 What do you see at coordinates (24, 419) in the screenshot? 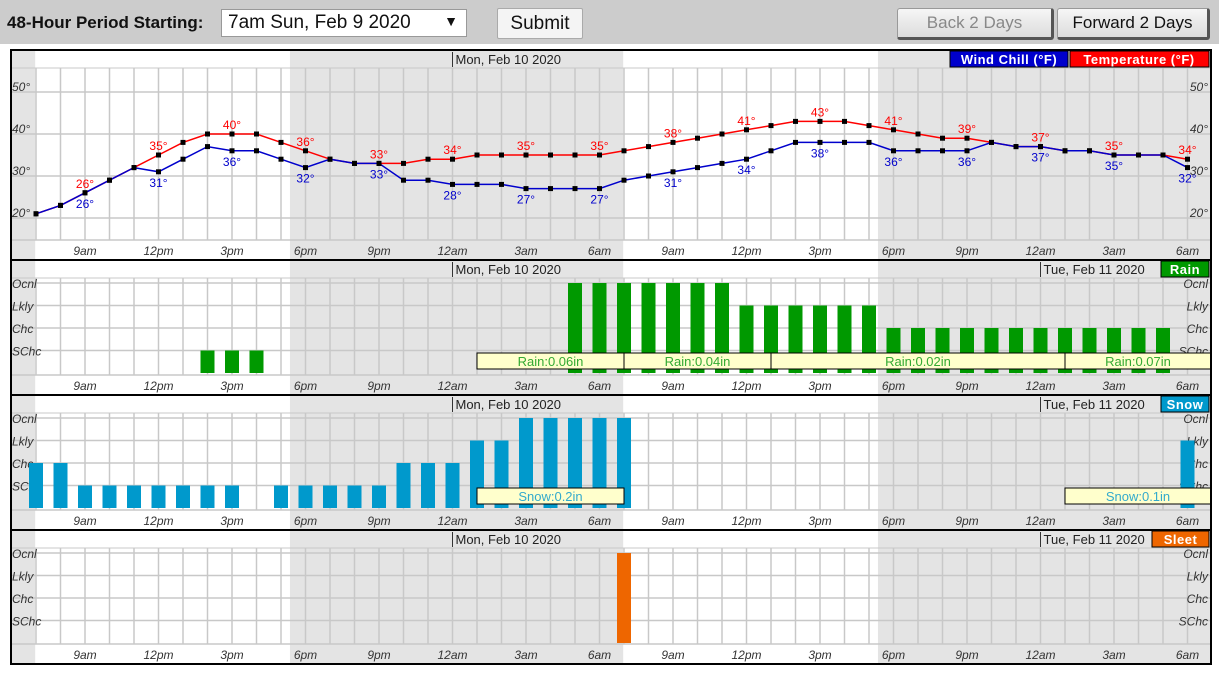
I see `level-label-left: Ocnl` at bounding box center [24, 419].